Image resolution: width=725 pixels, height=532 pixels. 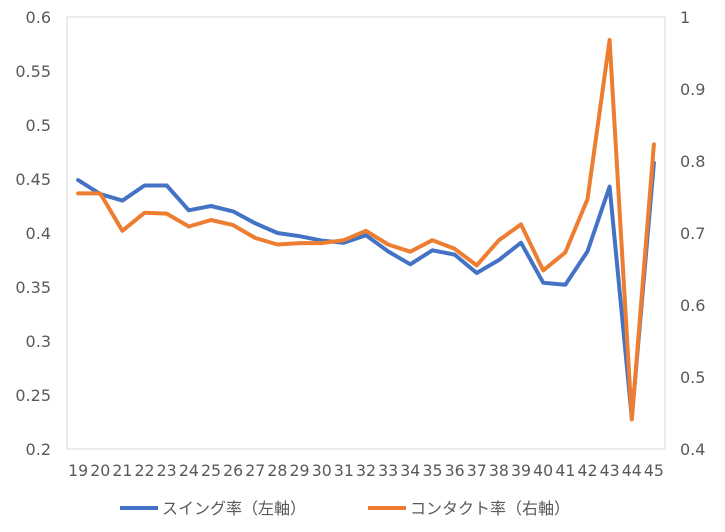 What do you see at coordinates (38, 341) in the screenshot?
I see `left-tick-label: 0.3` at bounding box center [38, 341].